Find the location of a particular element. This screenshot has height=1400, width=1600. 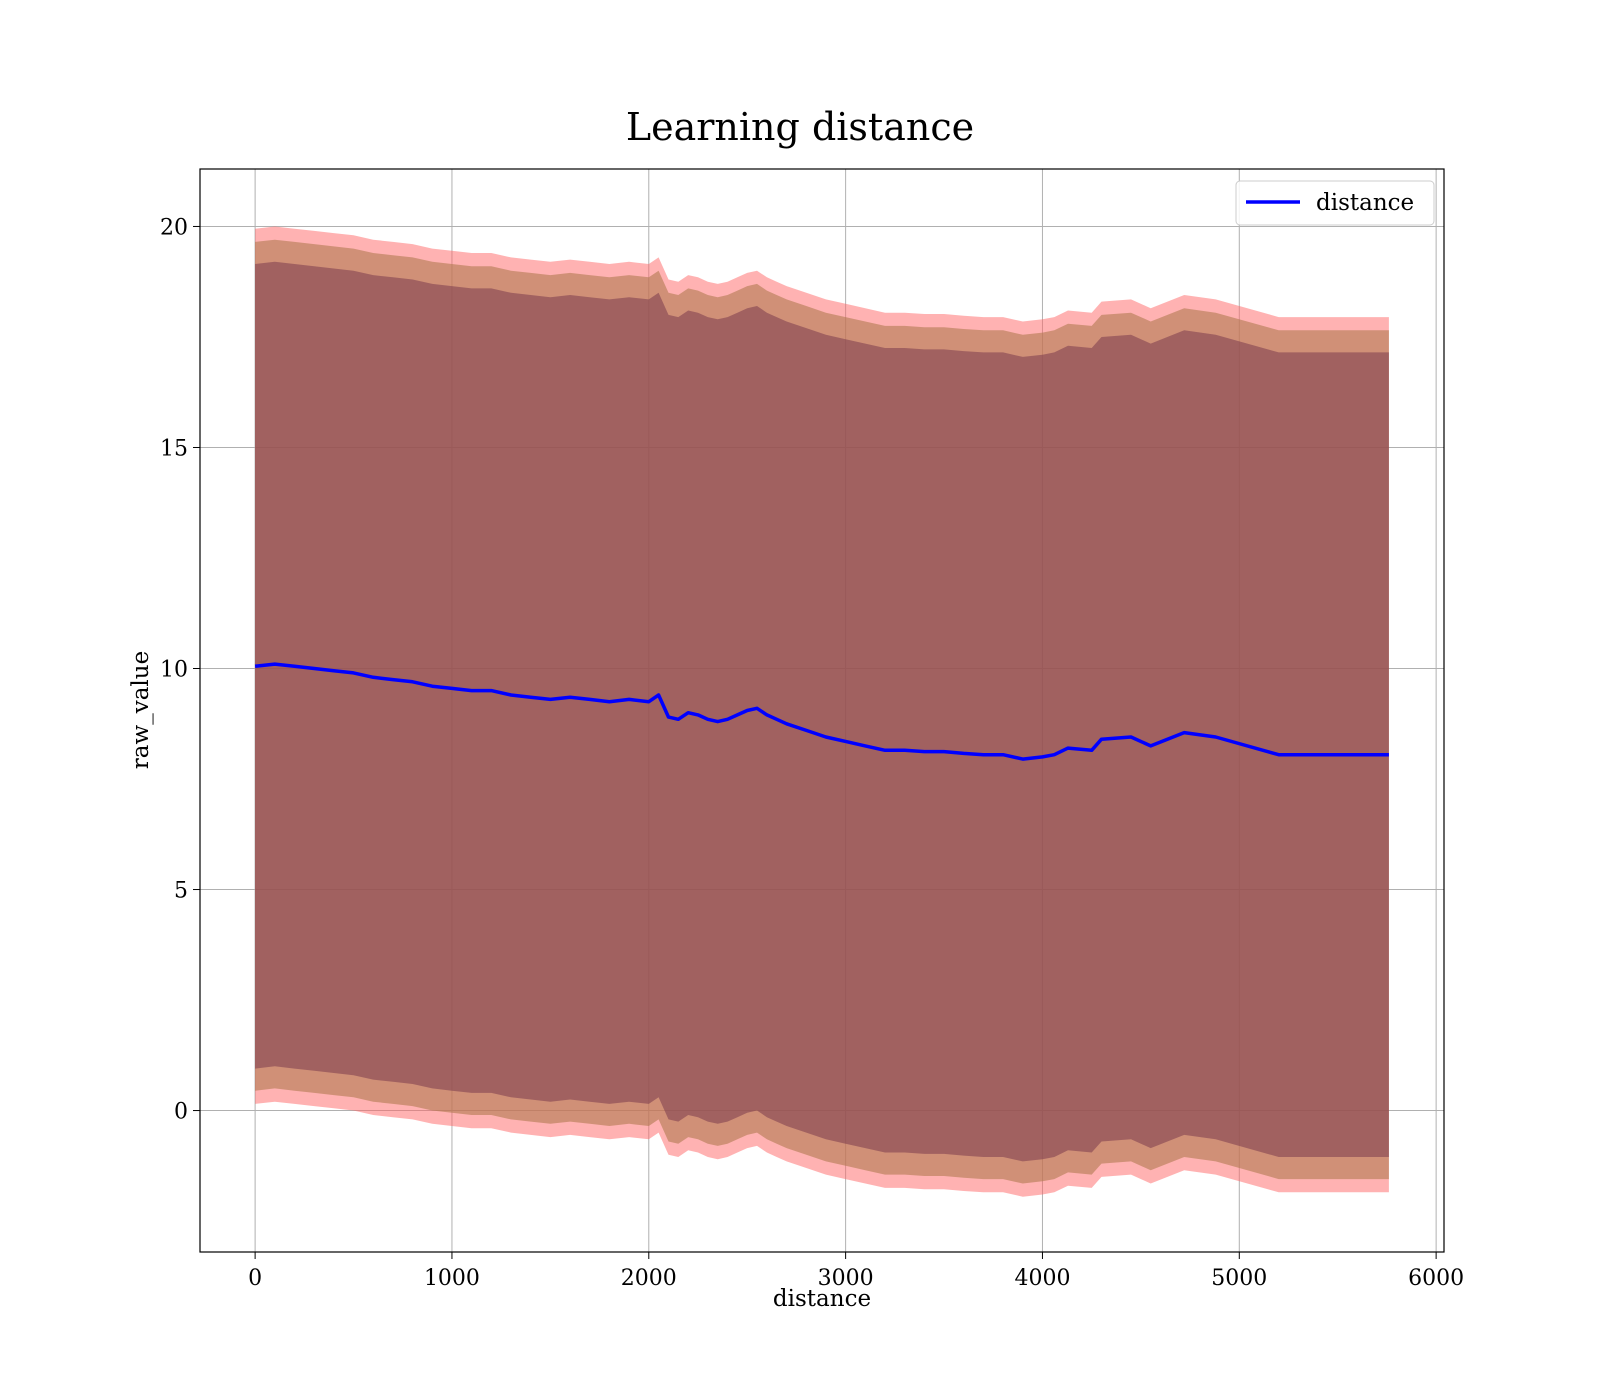

y-tick-label: 20 is located at coordinates (174, 227).